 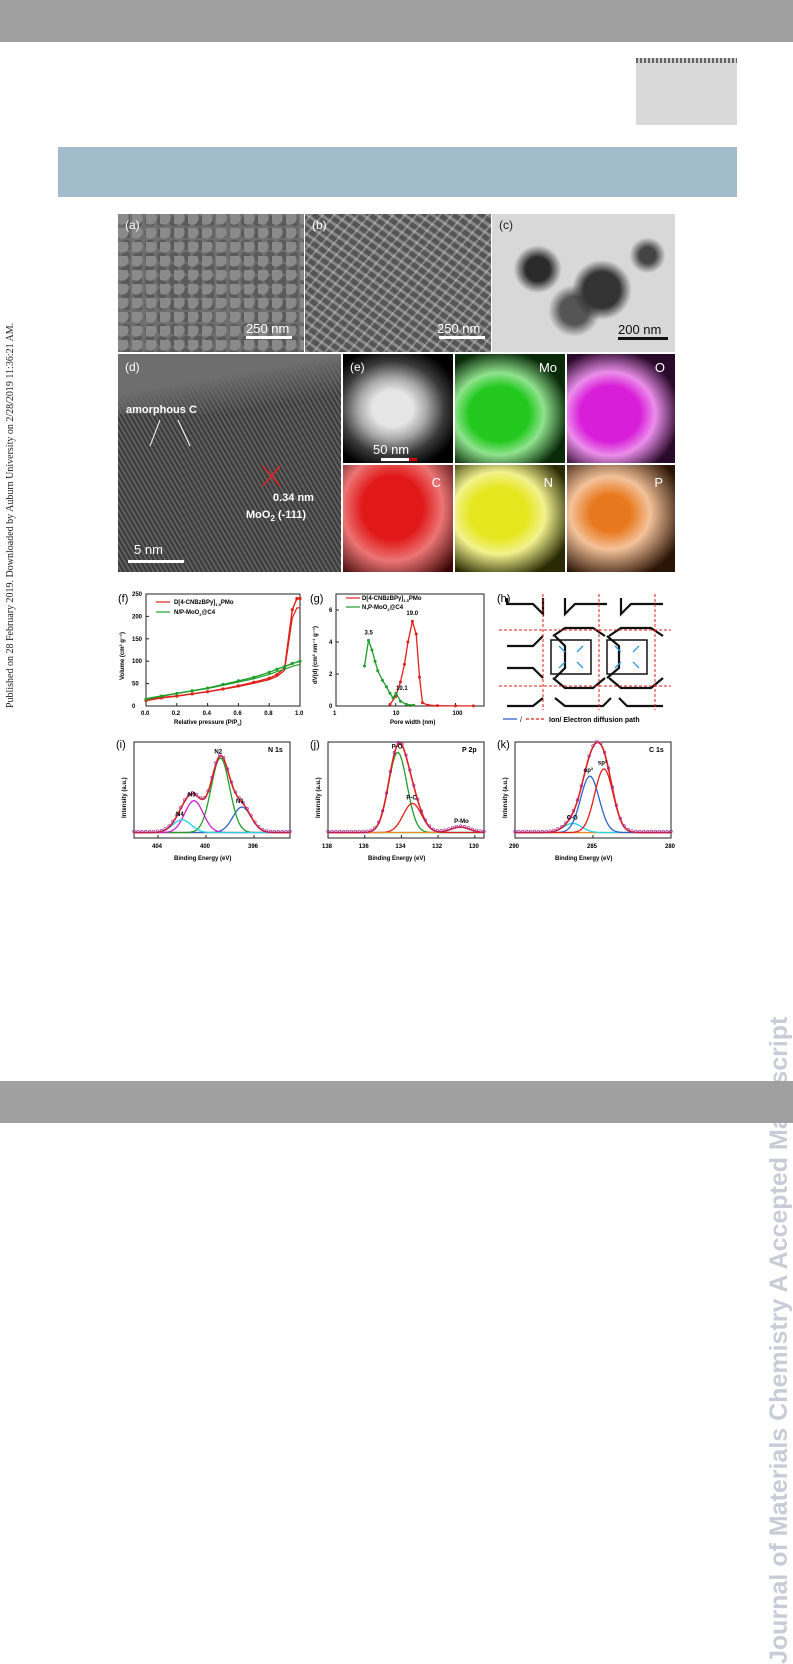 What do you see at coordinates (392, 599) in the screenshot?
I see `chart-g-legend-1: D[4-CNBzBPy]1.5PMo` at bounding box center [392, 599].